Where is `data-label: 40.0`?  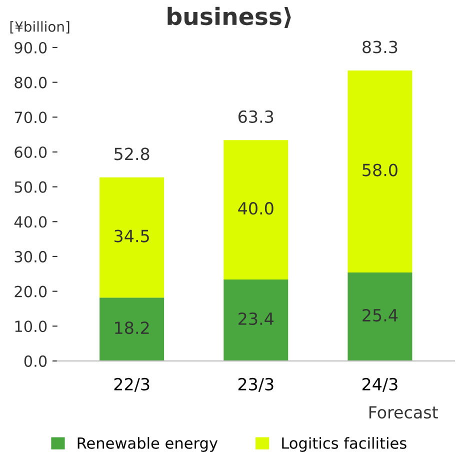
data-label: 40.0 is located at coordinates (256, 208).